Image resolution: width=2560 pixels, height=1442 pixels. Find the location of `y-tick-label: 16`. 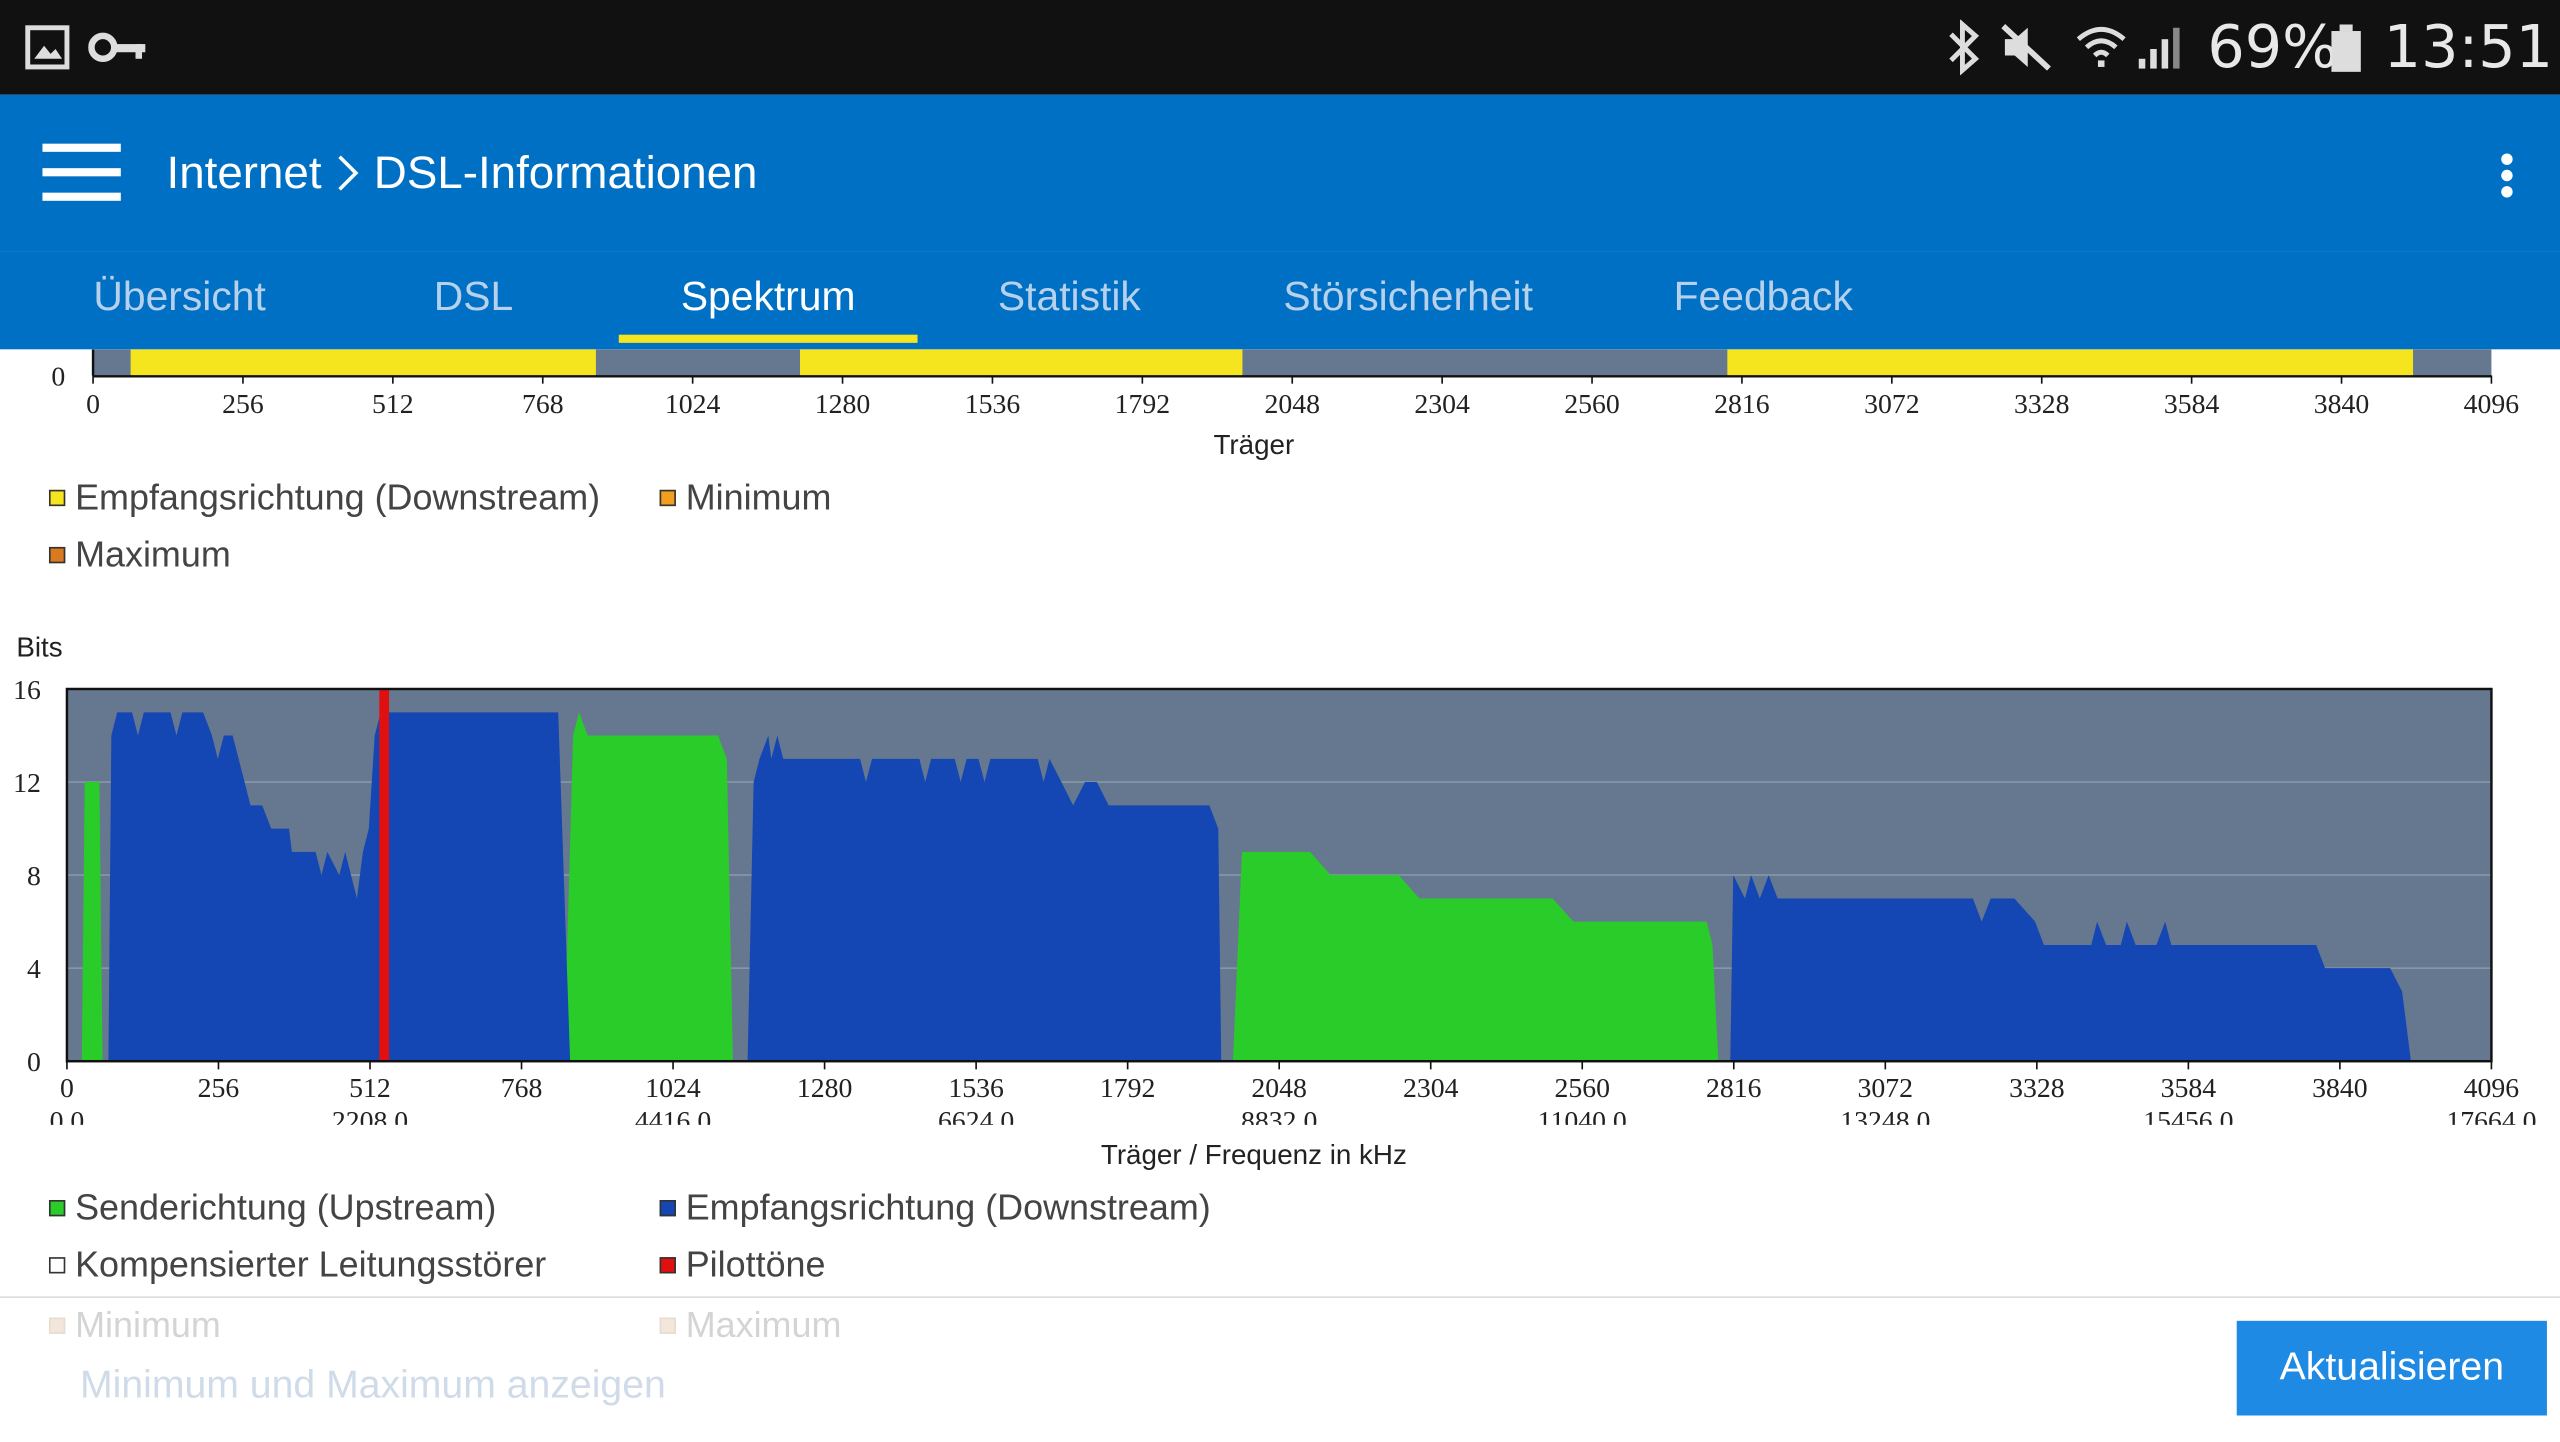

y-tick-label: 16 is located at coordinates (27, 690).